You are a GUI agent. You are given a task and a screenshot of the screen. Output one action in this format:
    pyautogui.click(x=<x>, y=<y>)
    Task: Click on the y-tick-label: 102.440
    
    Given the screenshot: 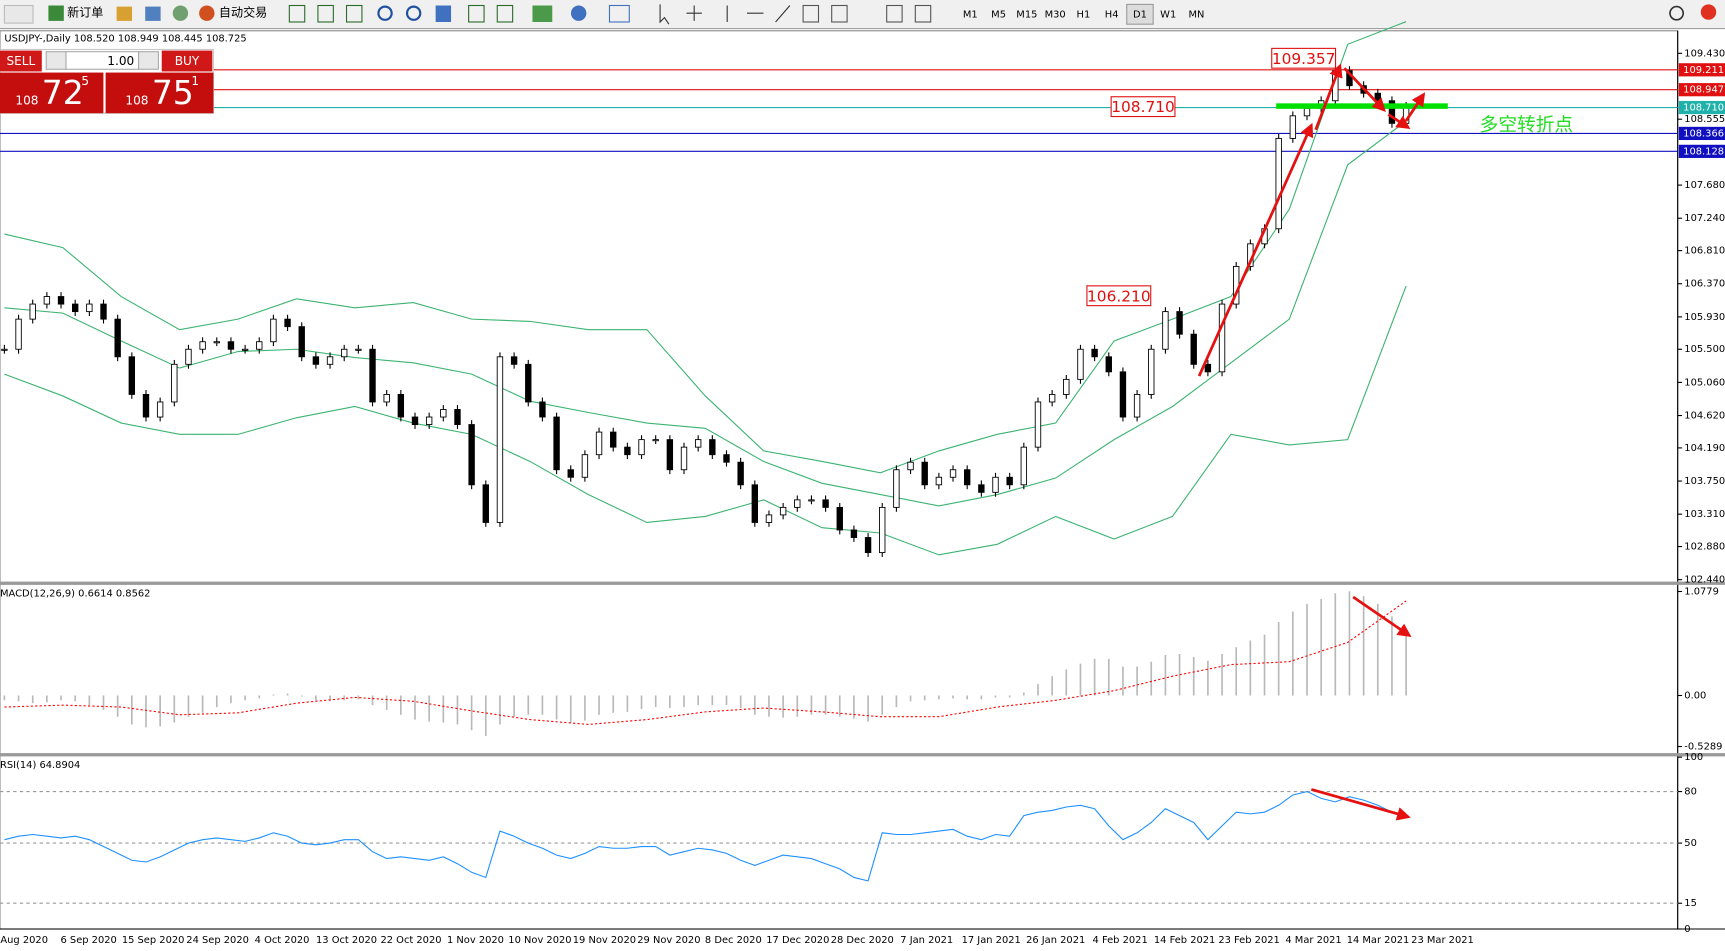 What is the action you would take?
    pyautogui.click(x=1704, y=580)
    